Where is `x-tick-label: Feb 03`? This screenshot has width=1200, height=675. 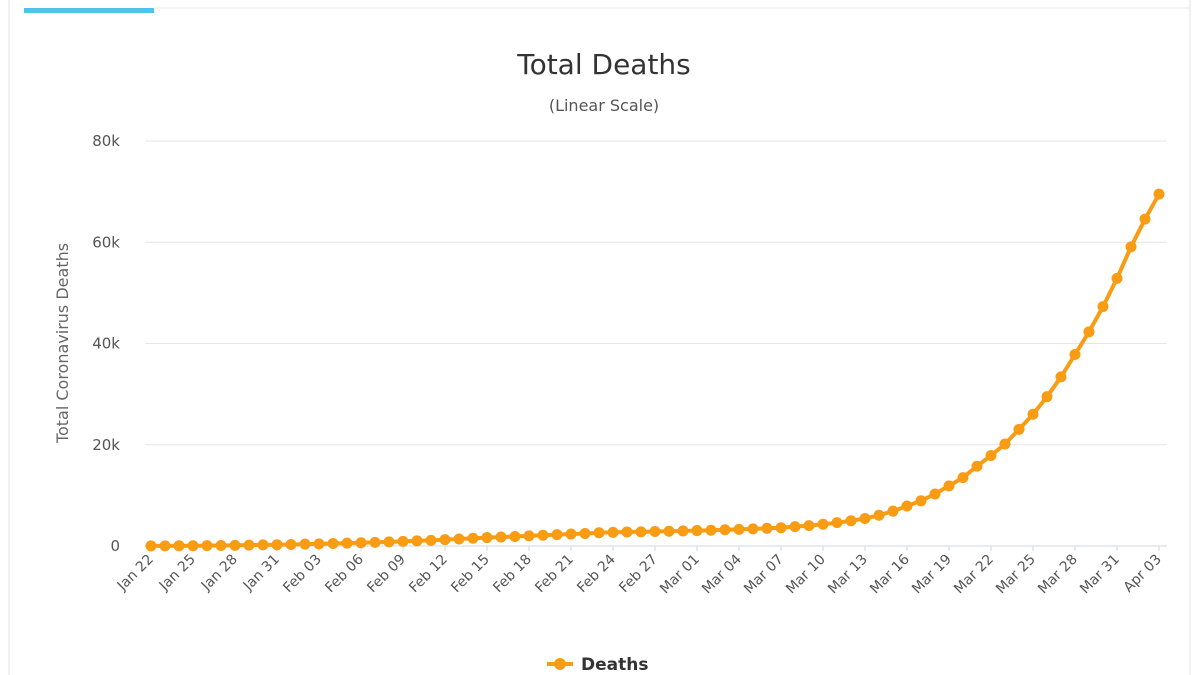 x-tick-label: Feb 03 is located at coordinates (302, 574).